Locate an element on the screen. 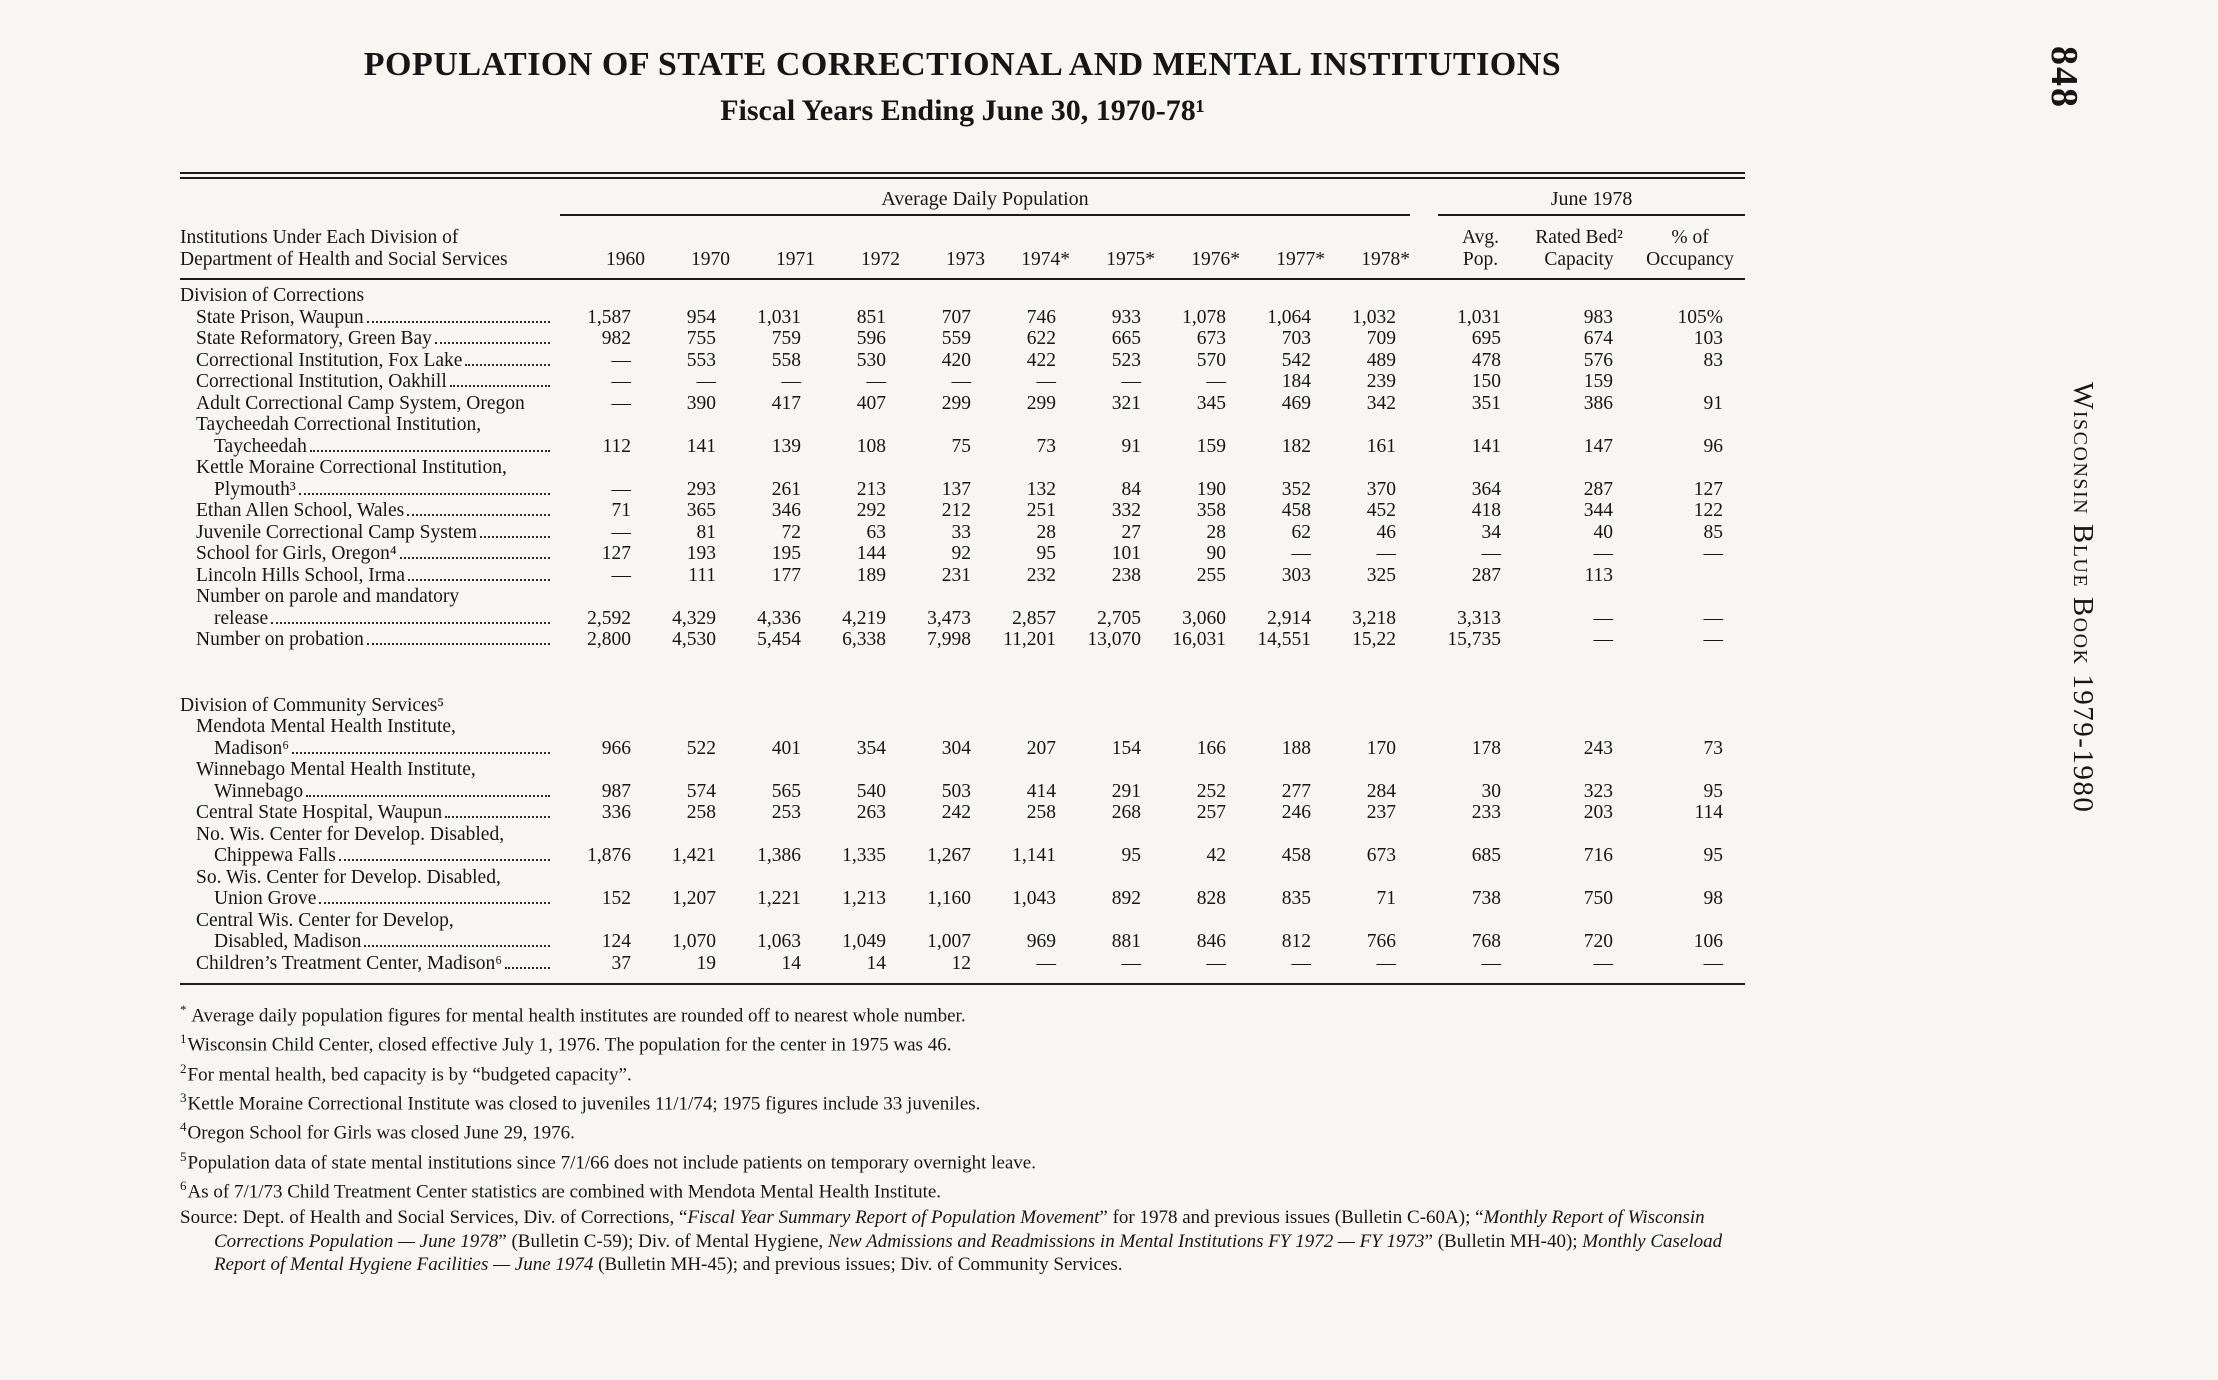 The image size is (2218, 1380). group-header-row: Average Daily Population June 1978 is located at coordinates (963, 194).